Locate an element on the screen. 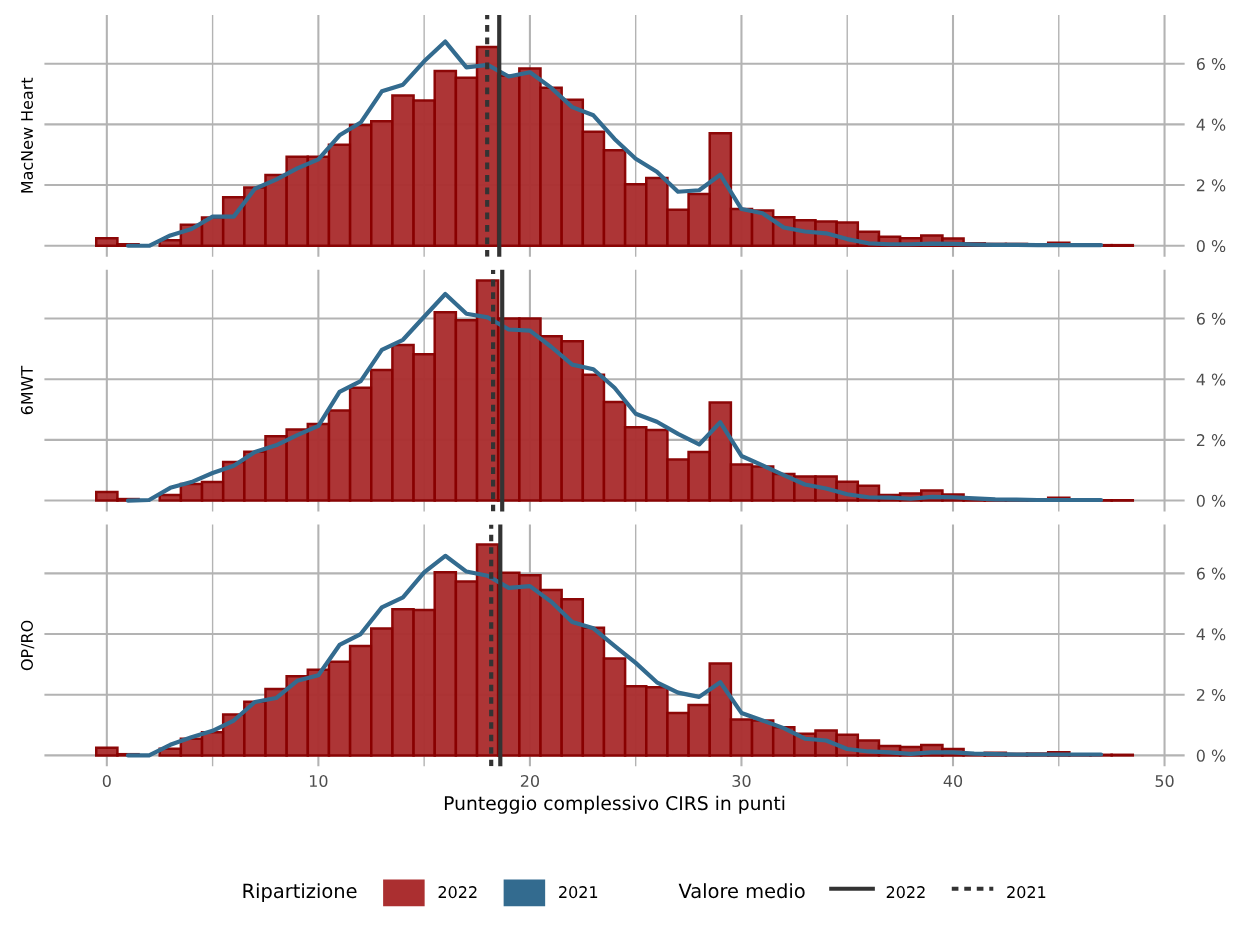  x-tick-label: 30 is located at coordinates (741, 781).